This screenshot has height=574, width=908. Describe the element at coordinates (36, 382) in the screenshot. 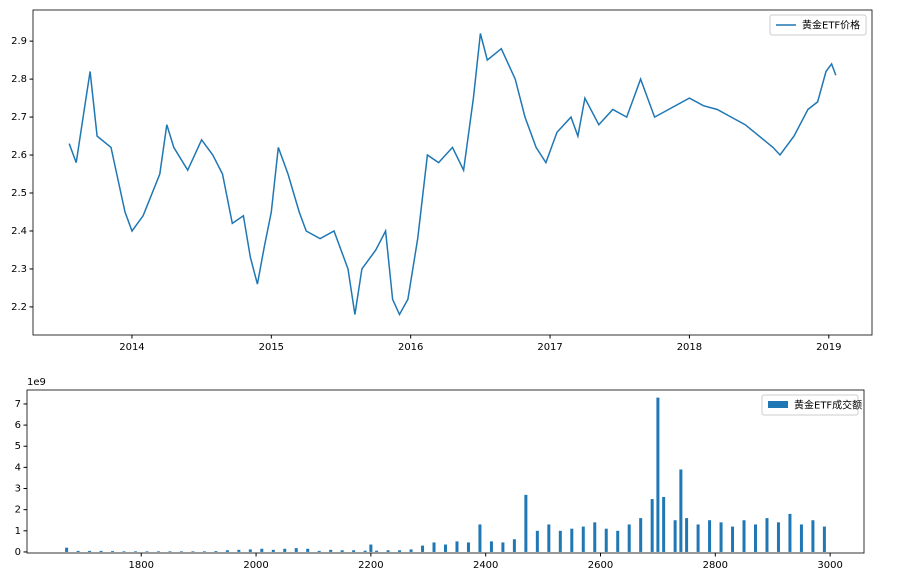

I see `offset-label: 1e9` at that location.